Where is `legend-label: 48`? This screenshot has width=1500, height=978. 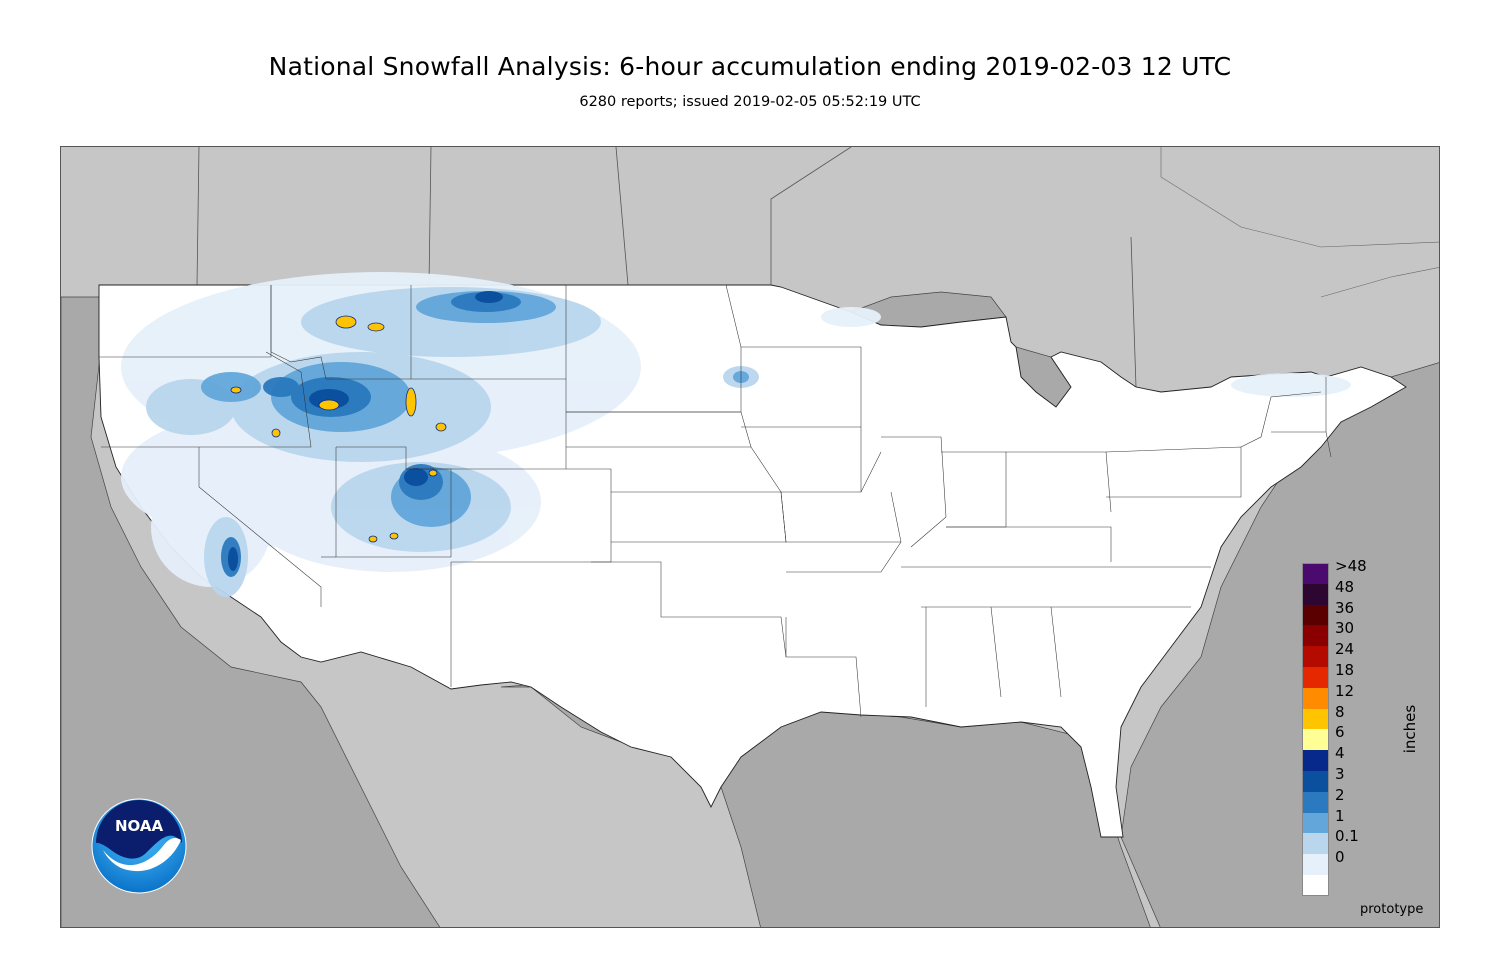
legend-label: 48 is located at coordinates (1345, 586).